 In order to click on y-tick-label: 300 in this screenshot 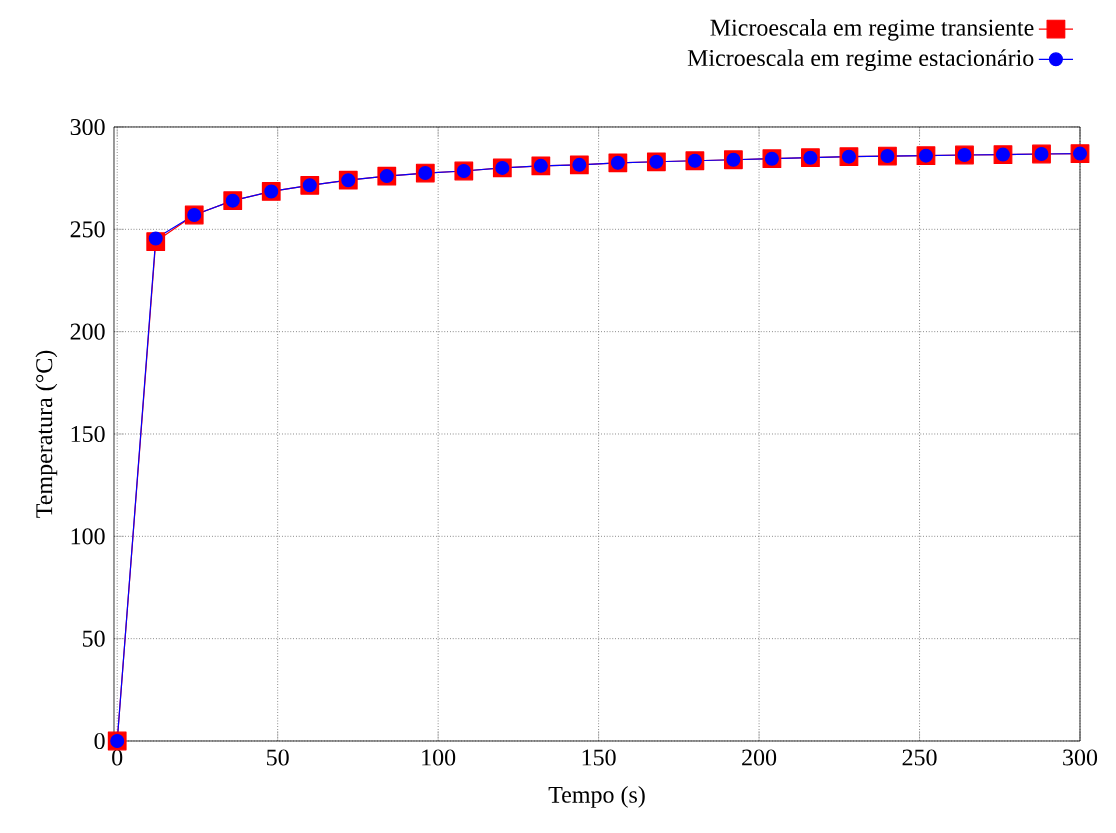, I will do `click(87, 127)`.